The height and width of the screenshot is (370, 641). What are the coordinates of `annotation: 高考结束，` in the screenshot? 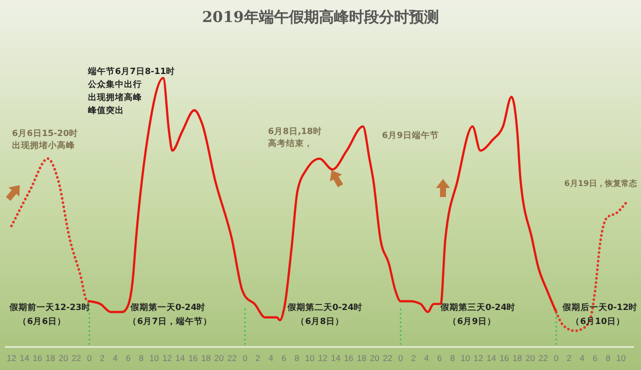 It's located at (290, 143).